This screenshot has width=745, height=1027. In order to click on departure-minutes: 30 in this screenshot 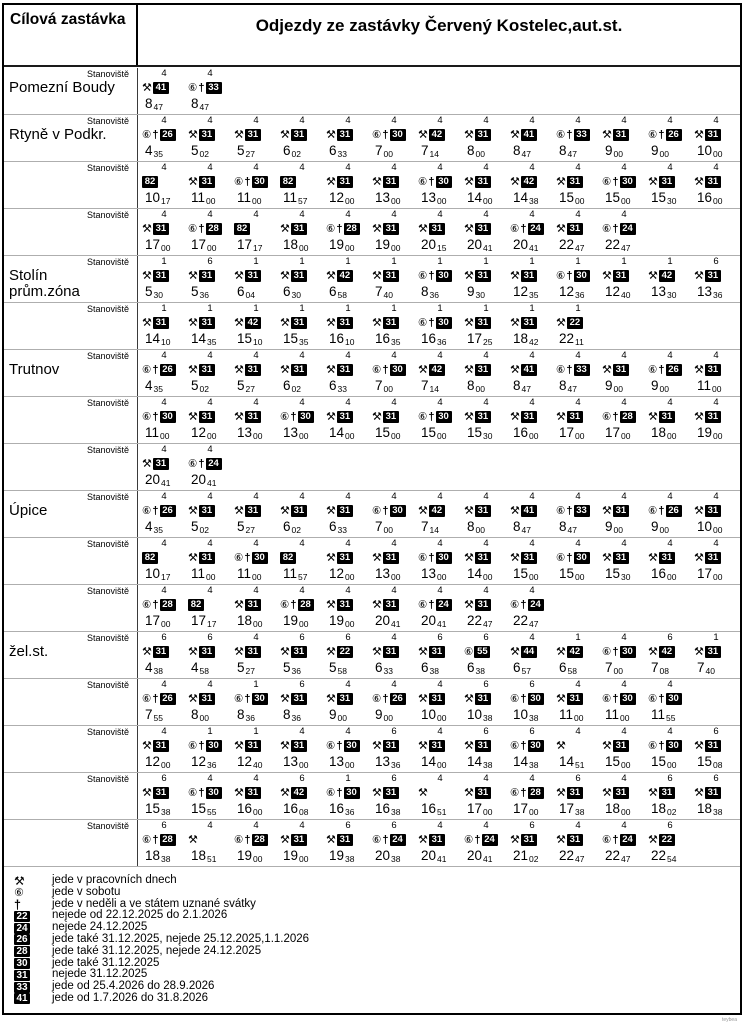, I will do `click(488, 436)`.